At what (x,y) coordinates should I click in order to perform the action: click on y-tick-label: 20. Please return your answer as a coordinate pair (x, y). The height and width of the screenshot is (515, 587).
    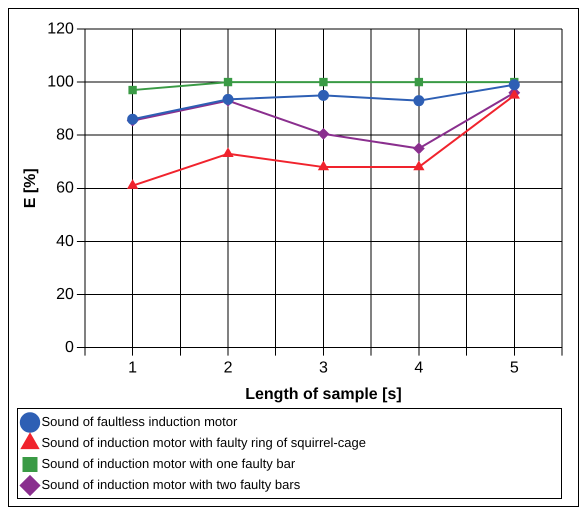
    Looking at the image, I should click on (65, 294).